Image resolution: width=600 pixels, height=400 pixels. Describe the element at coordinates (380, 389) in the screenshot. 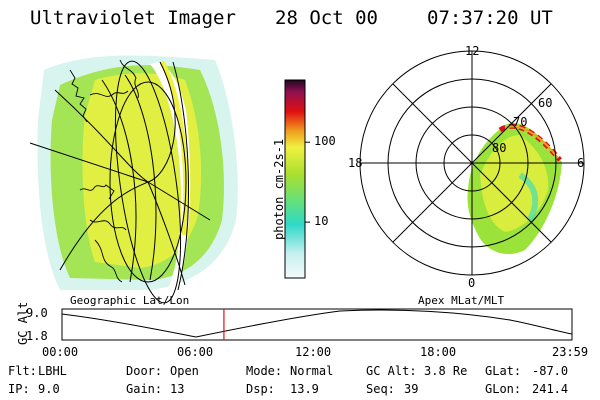

I see `status-seq-label: Seq:` at that location.